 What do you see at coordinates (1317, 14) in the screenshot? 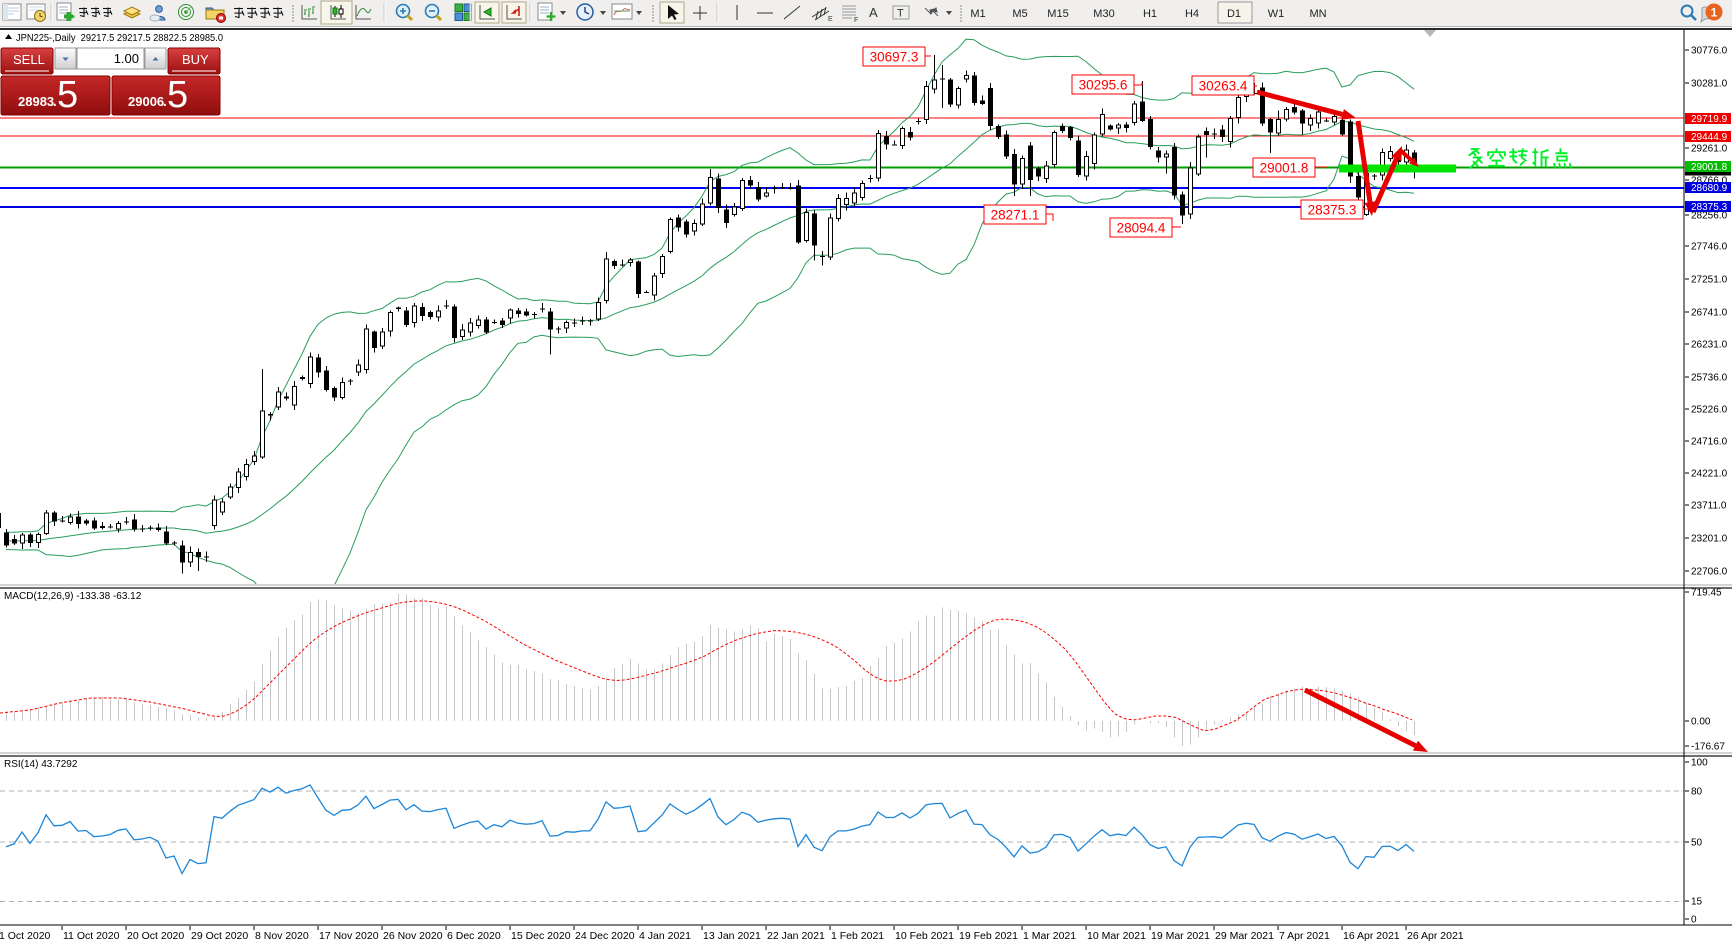
I see `svg-text: MN` at bounding box center [1317, 14].